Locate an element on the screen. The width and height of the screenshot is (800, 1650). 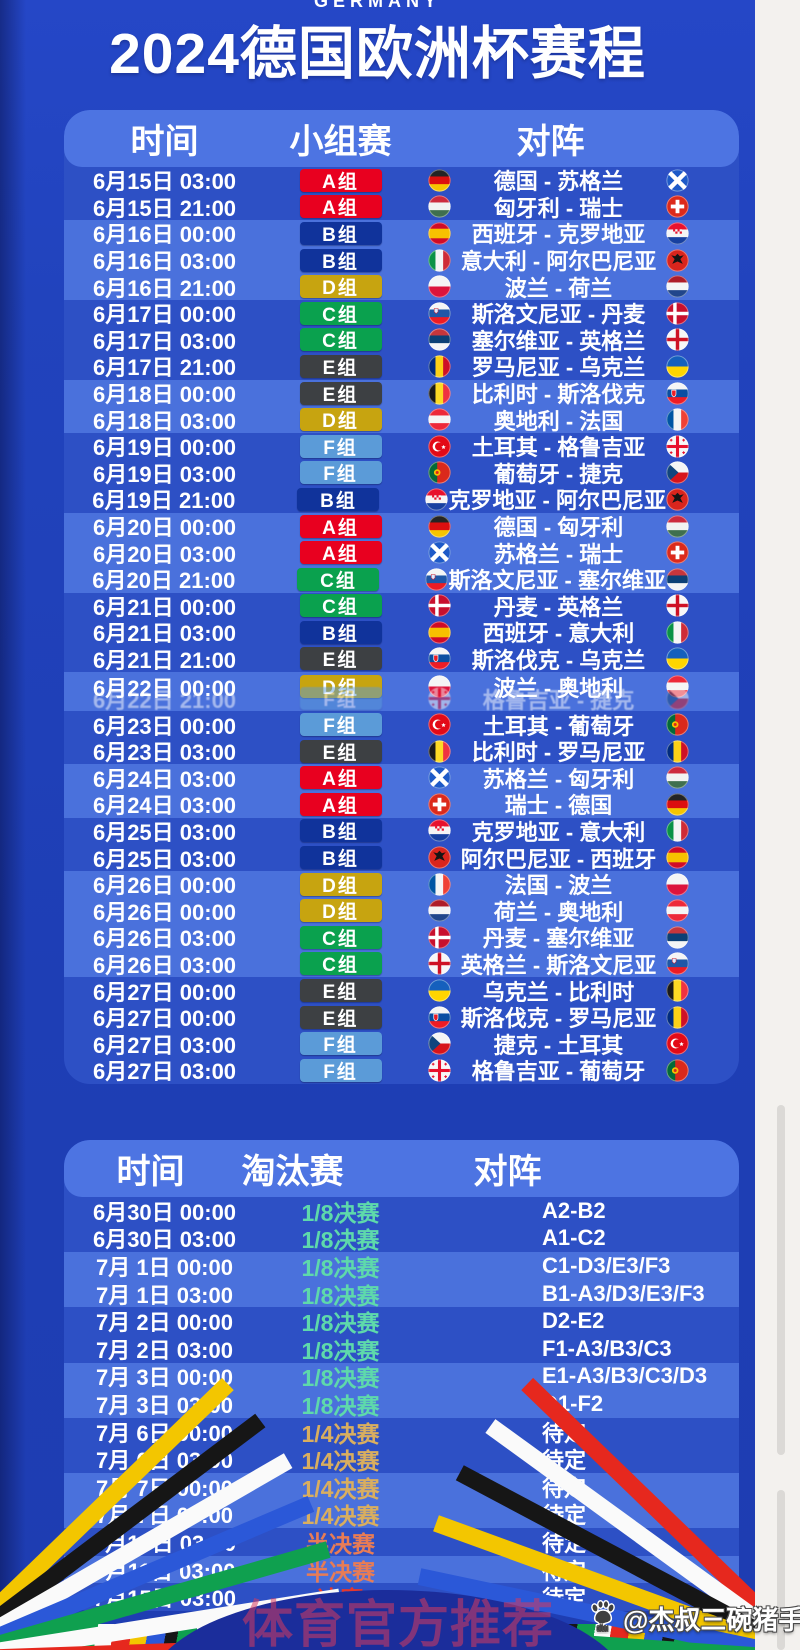
group-badge: E组 is located at coordinates (340, 393).